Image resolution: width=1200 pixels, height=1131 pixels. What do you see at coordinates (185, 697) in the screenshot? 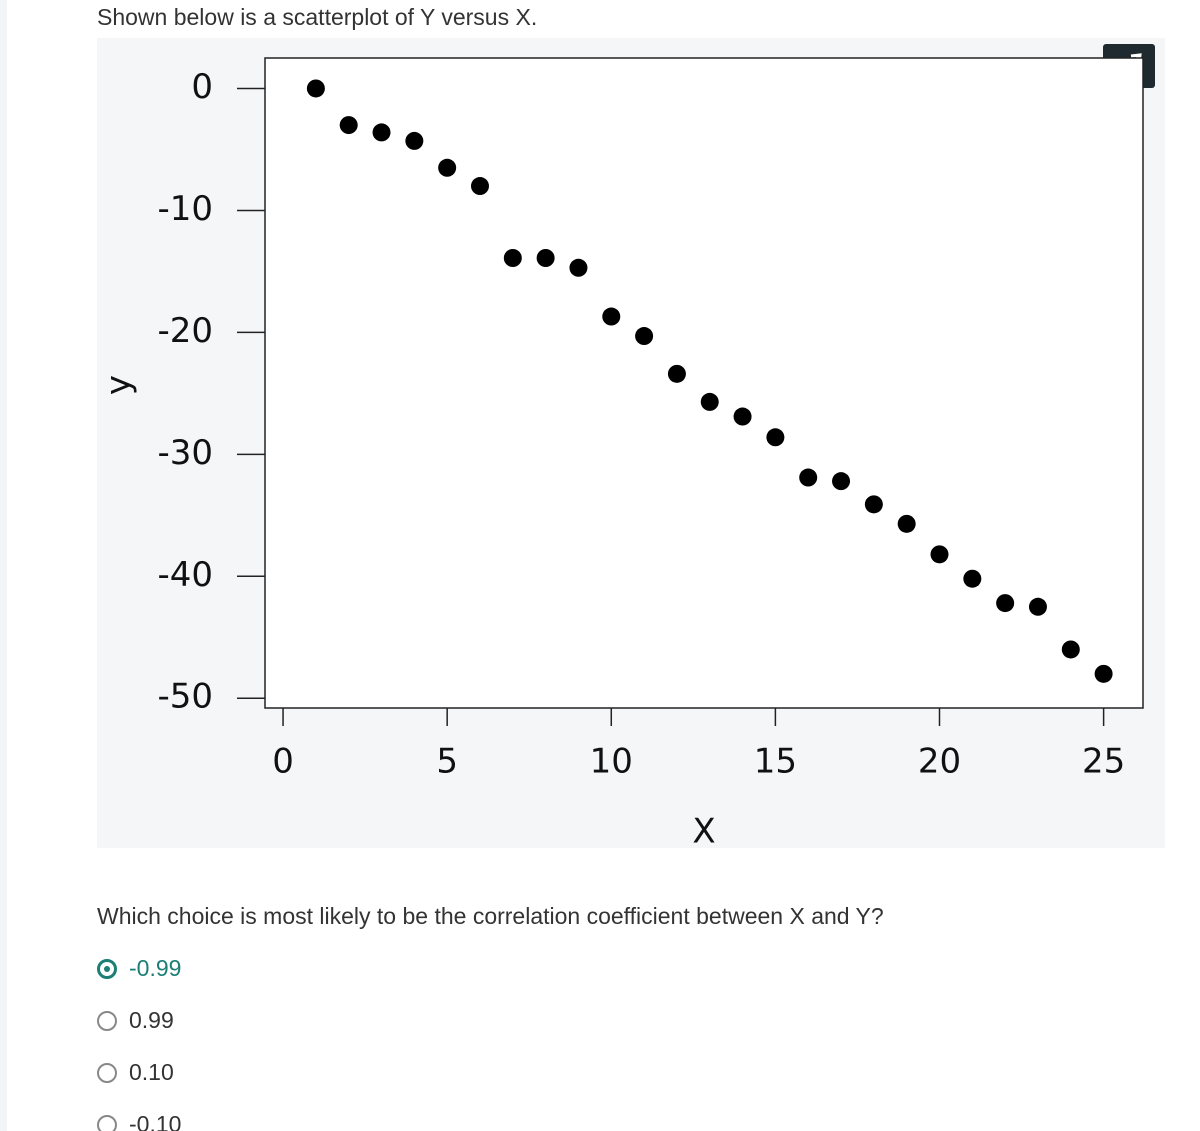
I see `y-tick-label: -50` at bounding box center [185, 697].